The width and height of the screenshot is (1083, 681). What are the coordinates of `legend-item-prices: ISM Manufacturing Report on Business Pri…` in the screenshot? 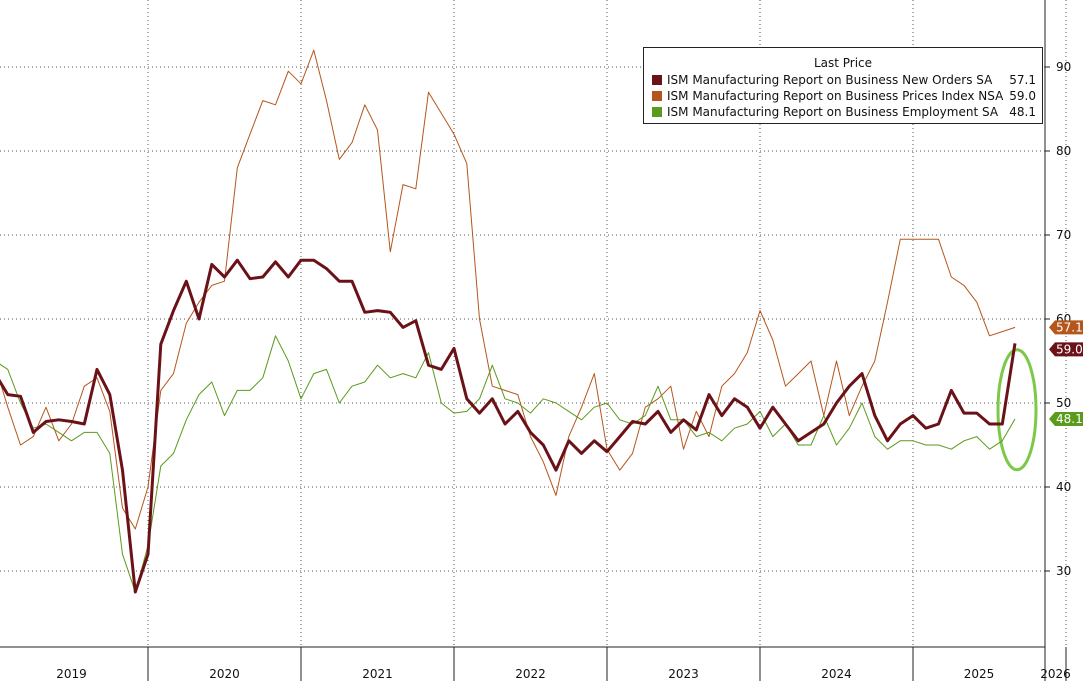 It's located at (843, 96).